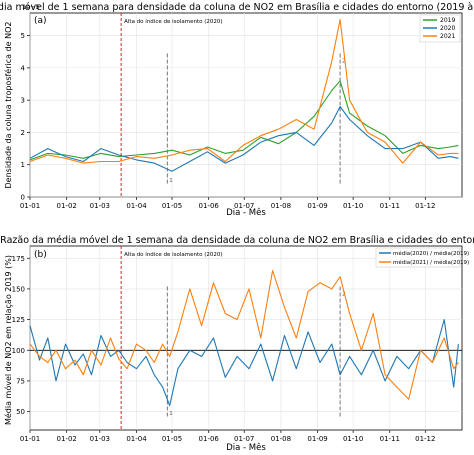 The image size is (474, 455). What do you see at coordinates (25, 117) in the screenshot?
I see `panel-a-y-ticks: 0 1 2 3 4 5` at bounding box center [25, 117].